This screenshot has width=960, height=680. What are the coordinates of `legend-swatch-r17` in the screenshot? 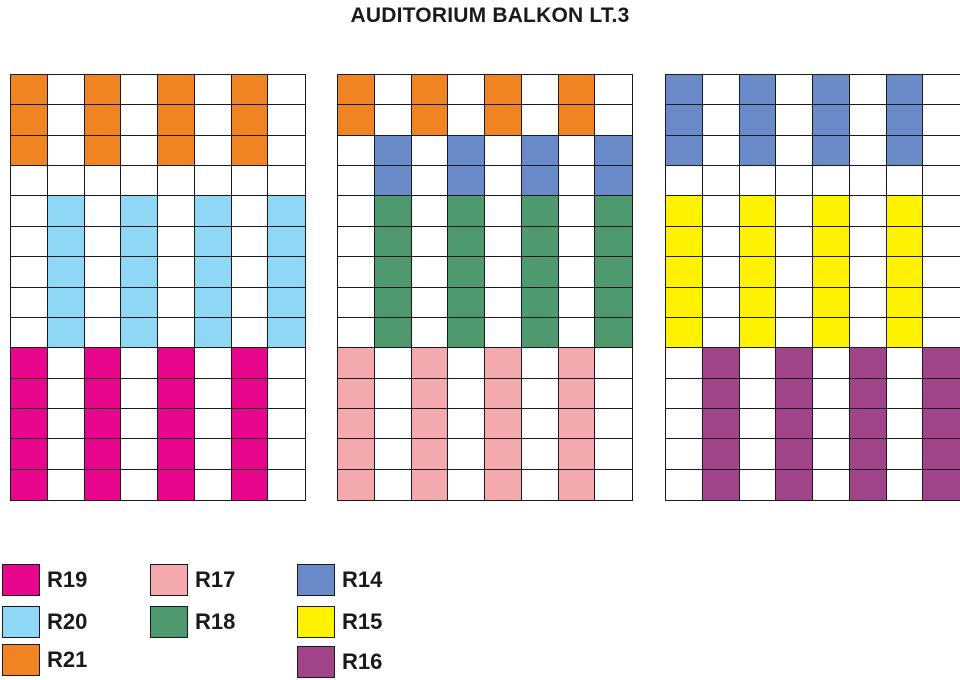 It's located at (169, 580).